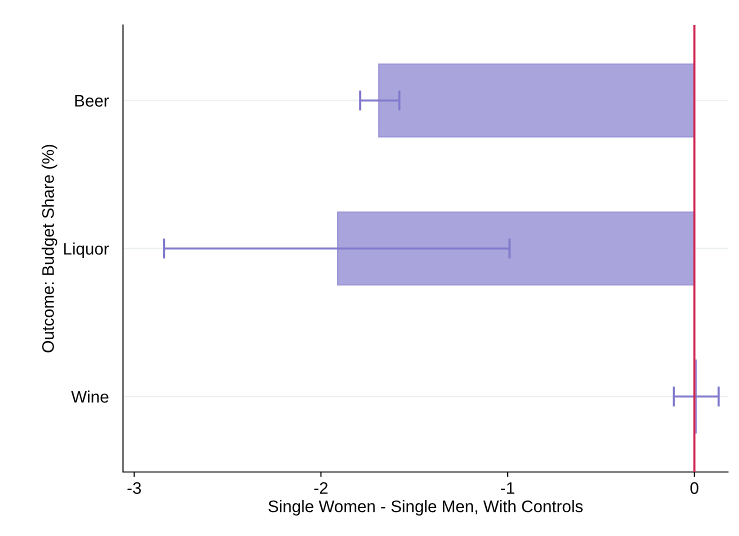 Image resolution: width=739 pixels, height=536 pixels. What do you see at coordinates (507, 488) in the screenshot?
I see `x-tick-label: -1` at bounding box center [507, 488].